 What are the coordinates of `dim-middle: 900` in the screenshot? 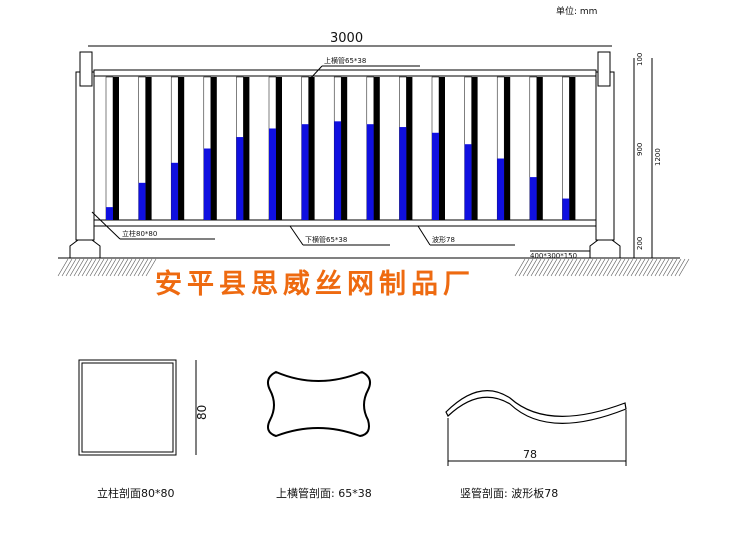 It's located at (640, 149).